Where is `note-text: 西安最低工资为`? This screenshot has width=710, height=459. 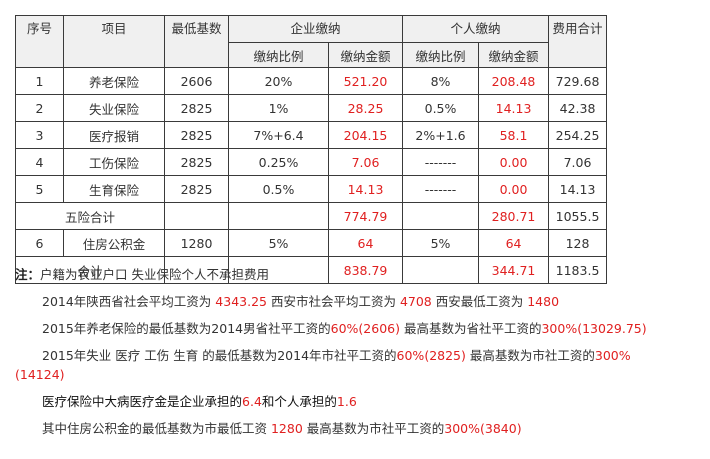
note-text: 西安最低工资为 is located at coordinates (479, 301).